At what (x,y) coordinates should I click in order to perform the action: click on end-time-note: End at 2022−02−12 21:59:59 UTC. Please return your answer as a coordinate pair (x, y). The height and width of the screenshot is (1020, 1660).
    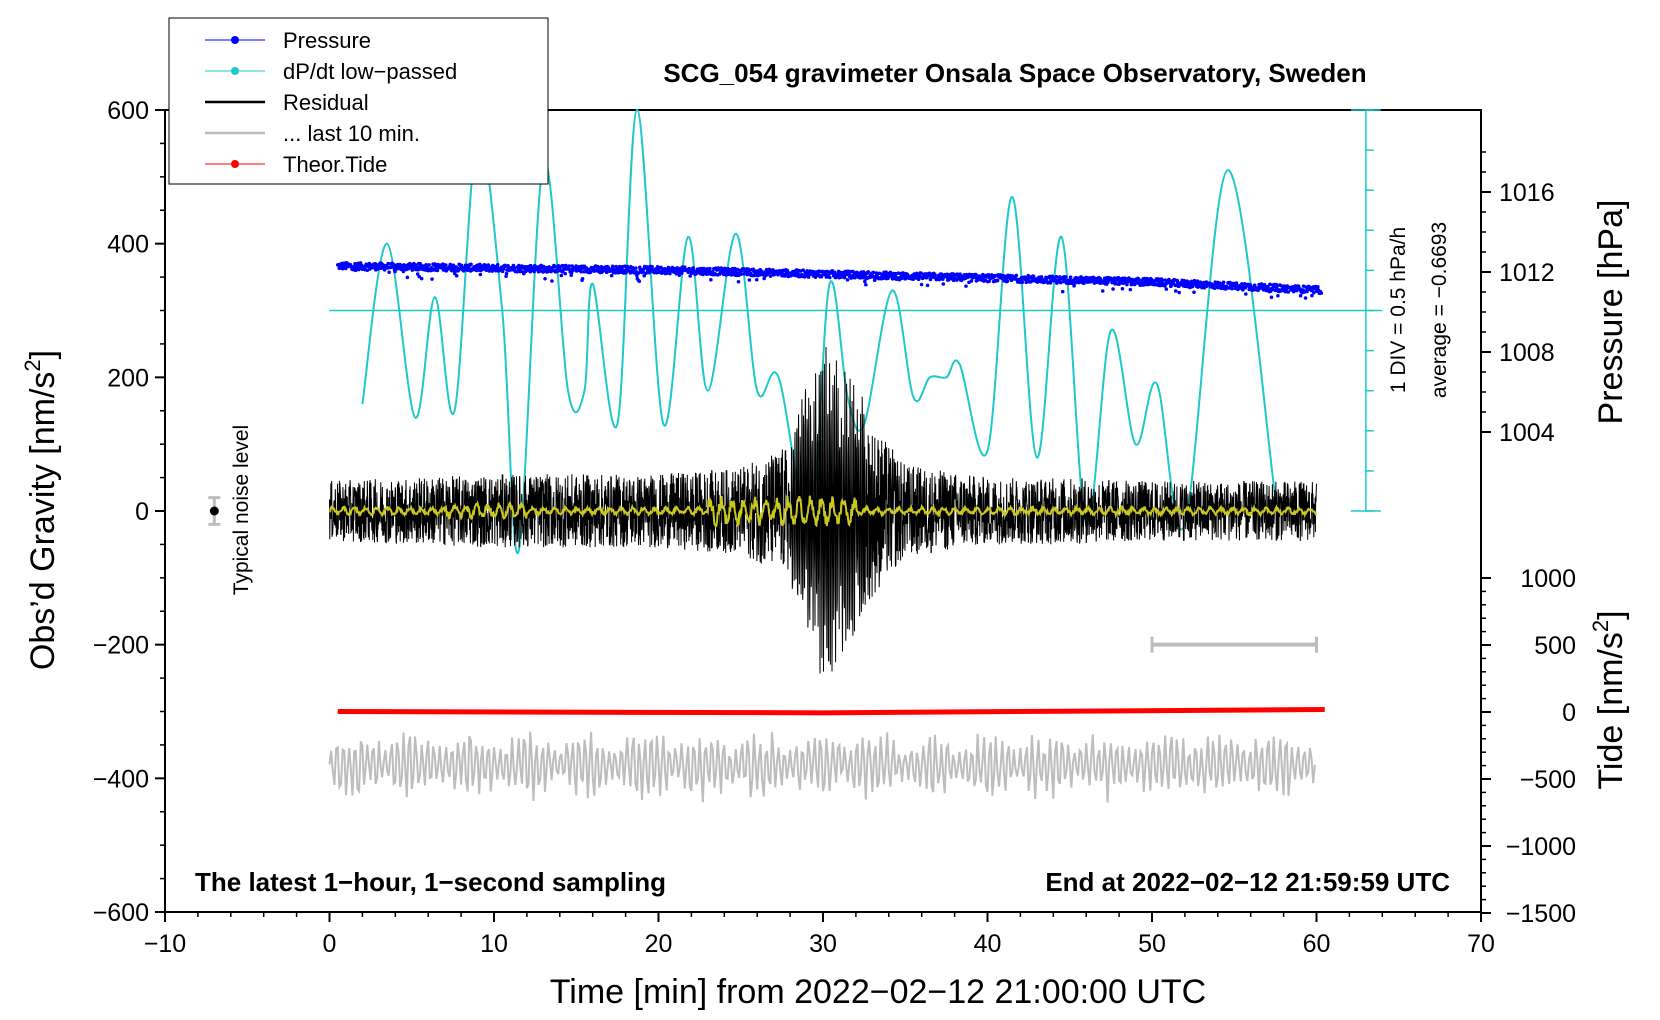
    Looking at the image, I should click on (1247, 882).